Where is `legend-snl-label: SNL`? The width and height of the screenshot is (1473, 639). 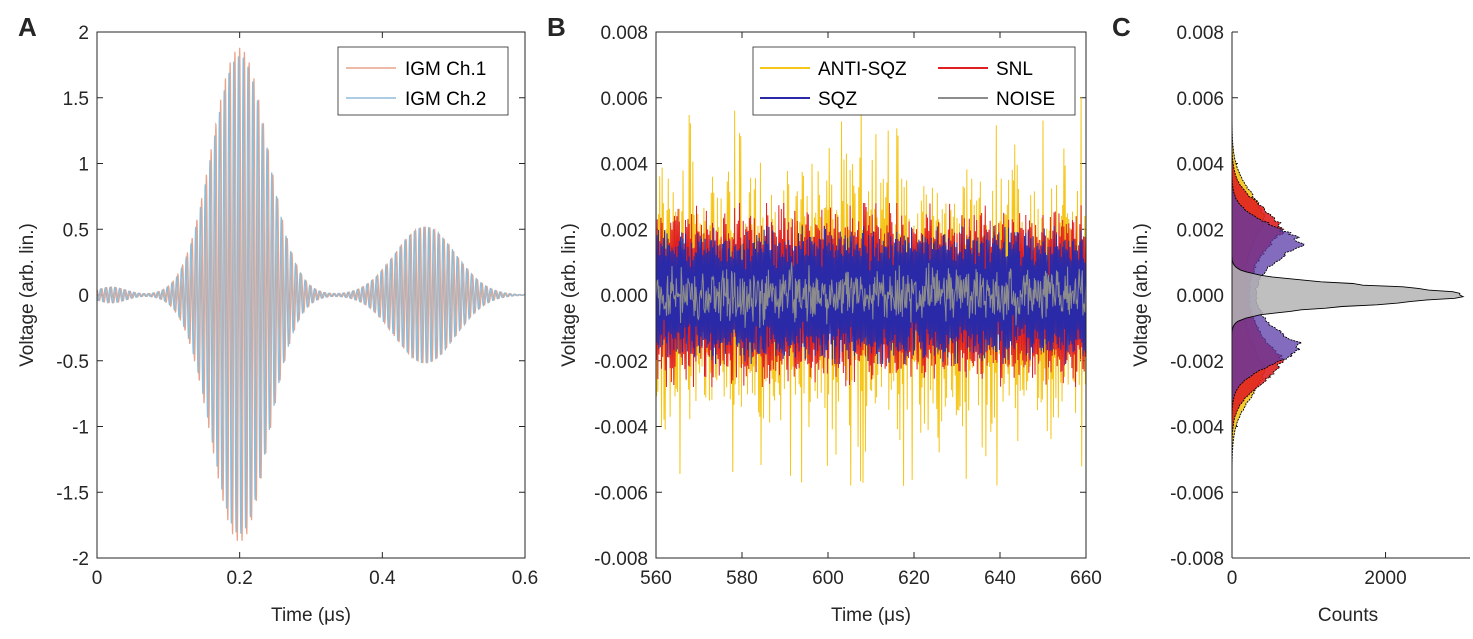
legend-snl-label: SNL is located at coordinates (1014, 69).